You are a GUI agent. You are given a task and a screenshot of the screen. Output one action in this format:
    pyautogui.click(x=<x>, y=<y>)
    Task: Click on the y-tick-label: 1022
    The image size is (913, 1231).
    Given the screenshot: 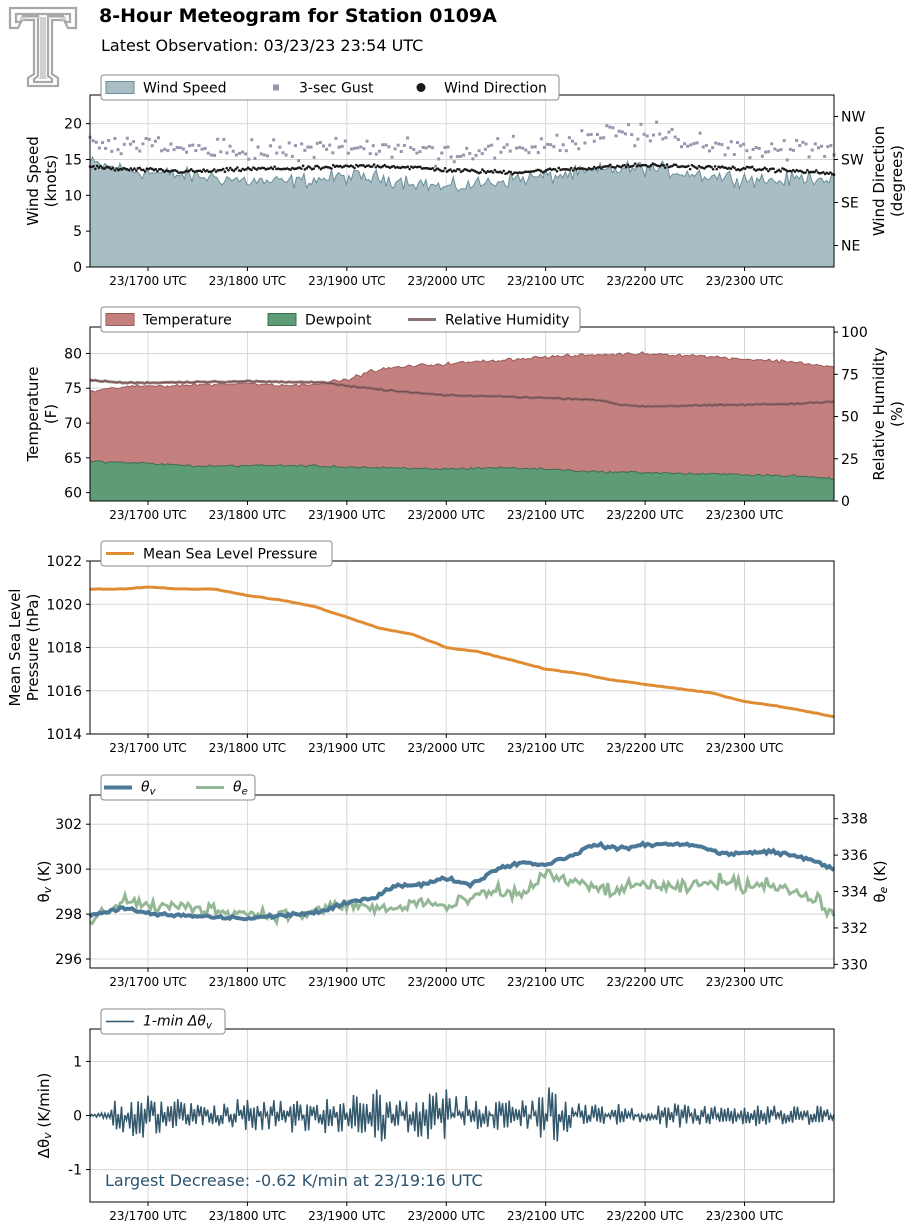 What is the action you would take?
    pyautogui.click(x=64, y=562)
    